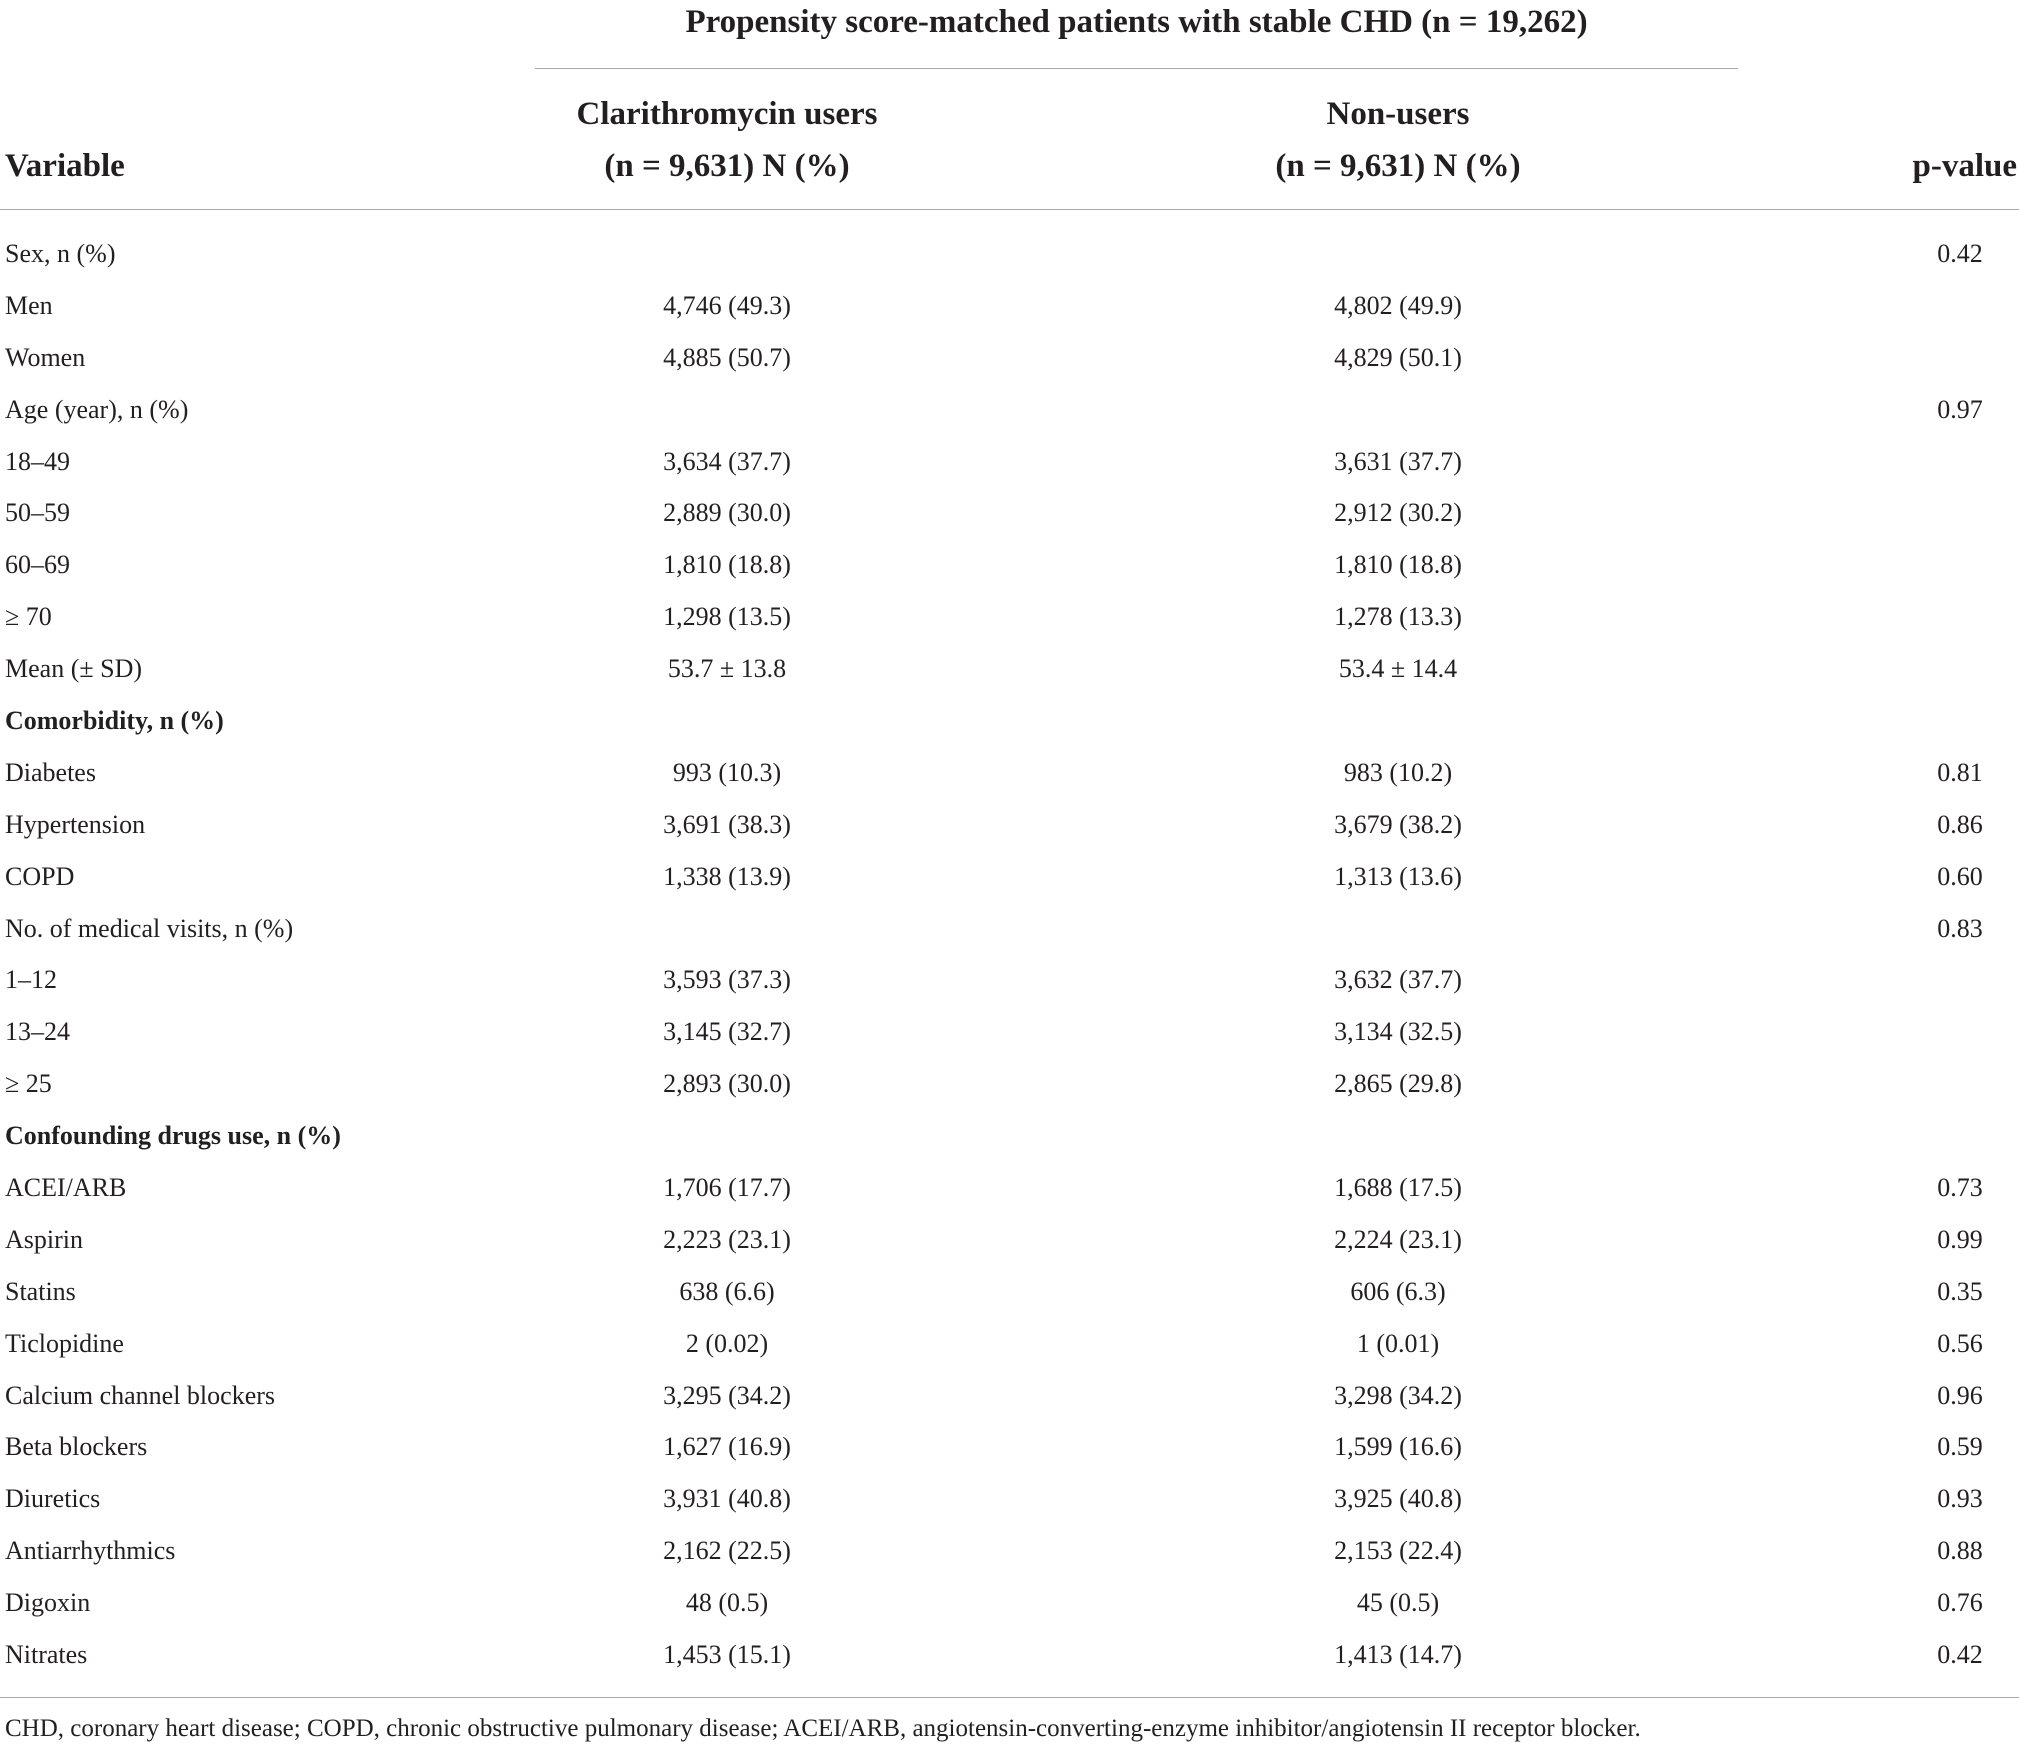 The image size is (2019, 1748). What do you see at coordinates (1009, 565) in the screenshot?
I see `table-row: 60–69 1,810 (18.8) 1,810 (18.8)` at bounding box center [1009, 565].